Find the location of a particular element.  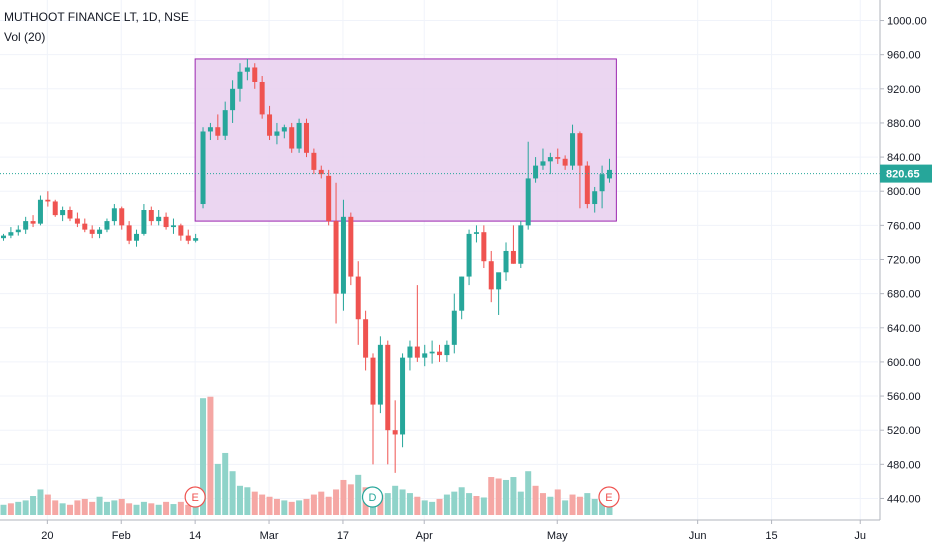

time-tick-label: Apr is located at coordinates (424, 536).